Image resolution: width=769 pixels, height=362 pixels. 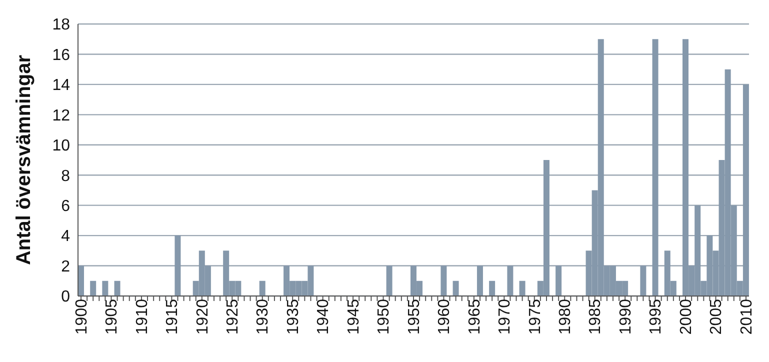 I want to click on y-tick-label: 16, so click(x=61, y=55).